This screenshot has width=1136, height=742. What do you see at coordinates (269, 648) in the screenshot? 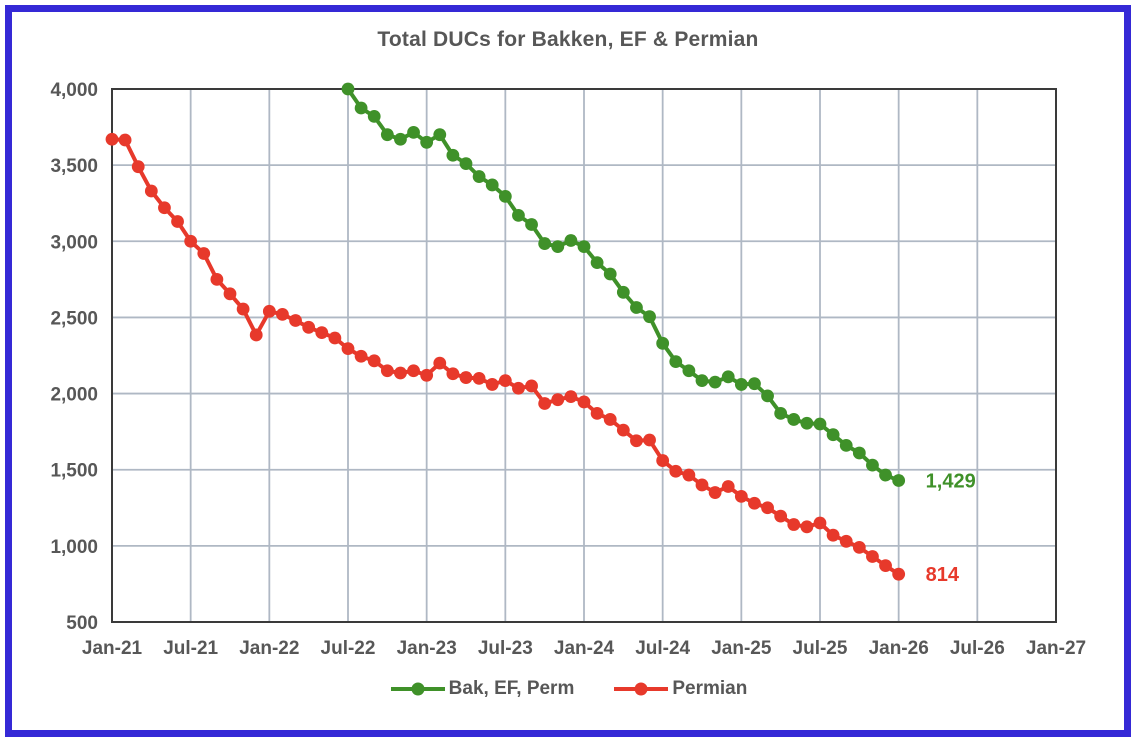
I see `x-tick-label: Jan-22` at bounding box center [269, 648].